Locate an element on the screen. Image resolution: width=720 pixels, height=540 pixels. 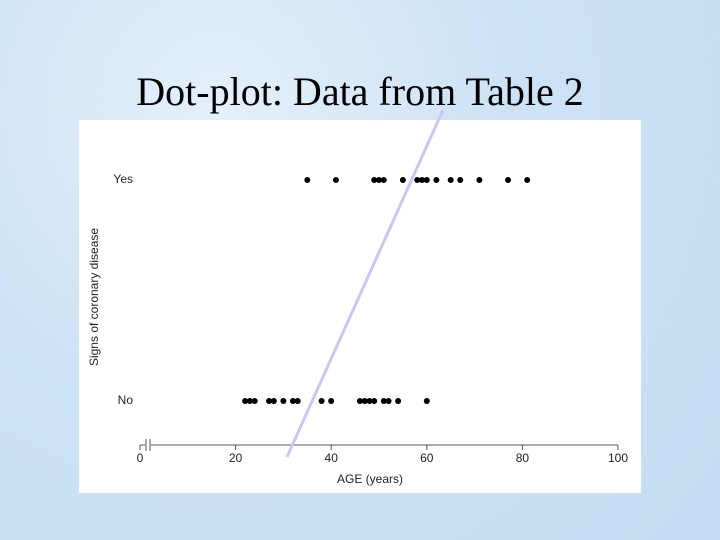
x-tick-label: 20 is located at coordinates (236, 458).